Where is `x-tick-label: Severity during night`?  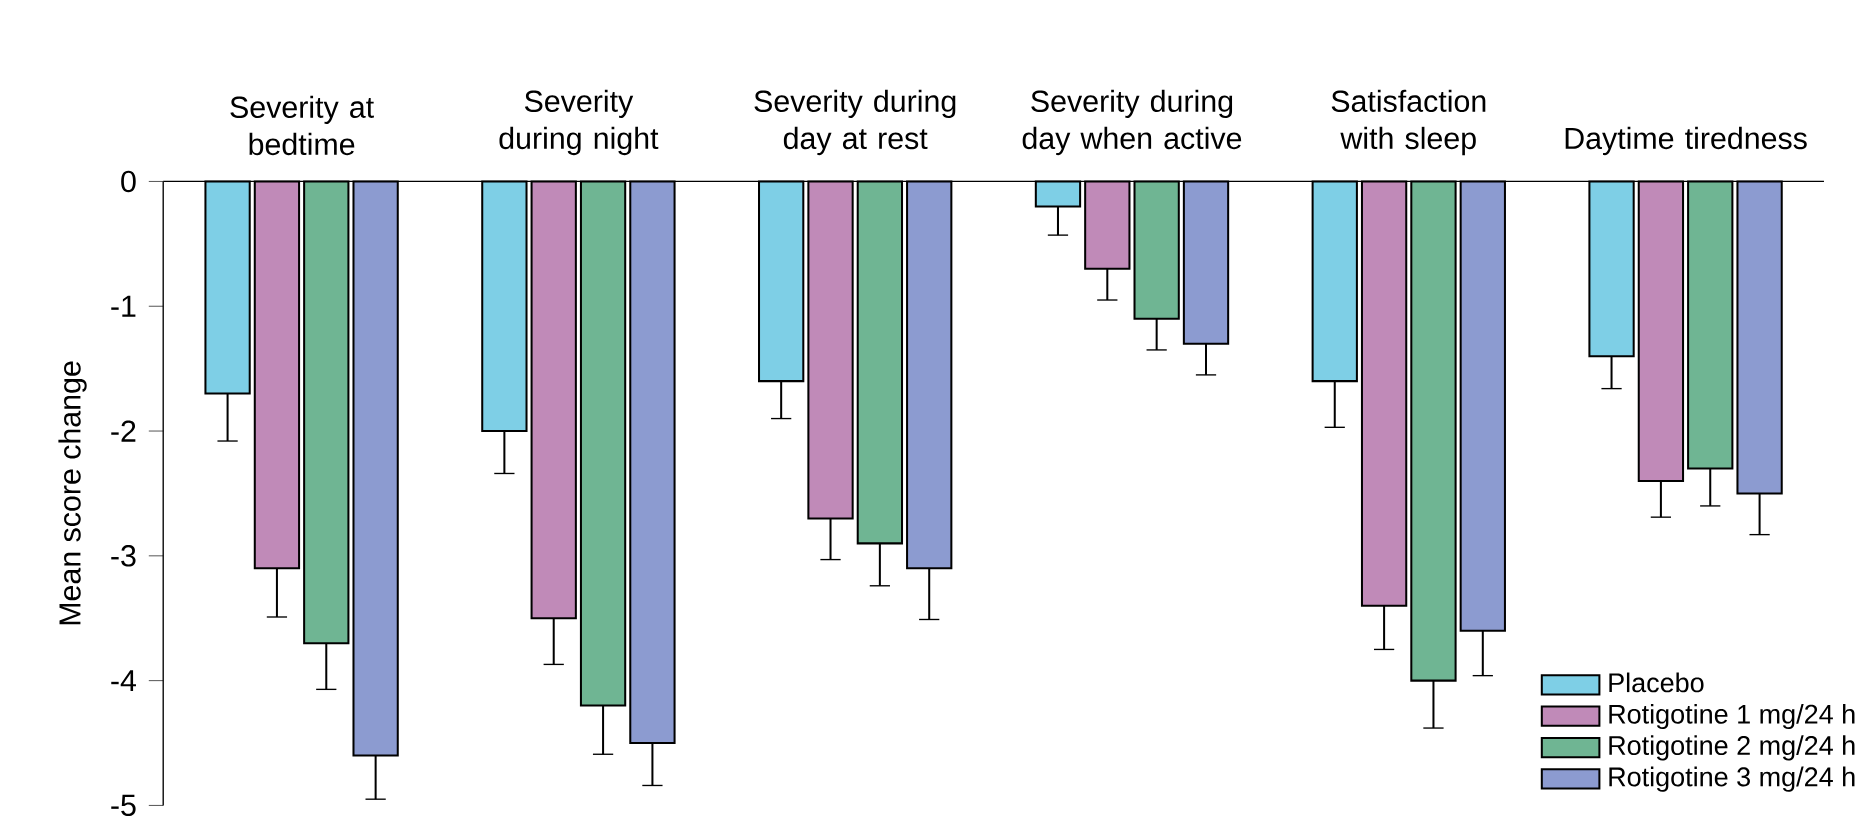
x-tick-label: Severity during night is located at coordinates (579, 122).